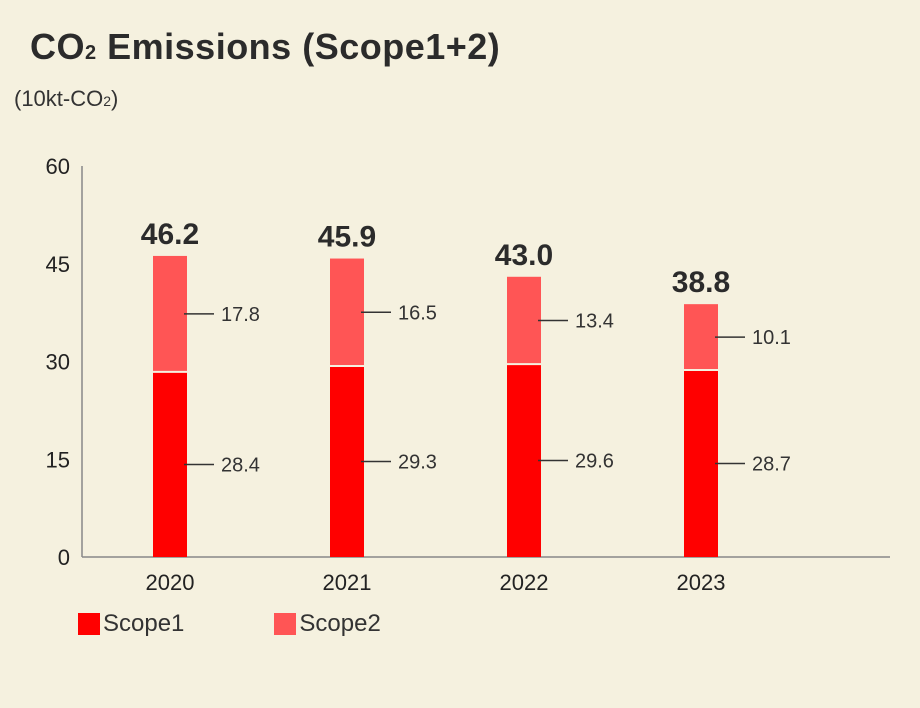 This screenshot has width=920, height=708. Describe the element at coordinates (771, 338) in the screenshot. I see `data-label-scope2: 10.1` at that location.